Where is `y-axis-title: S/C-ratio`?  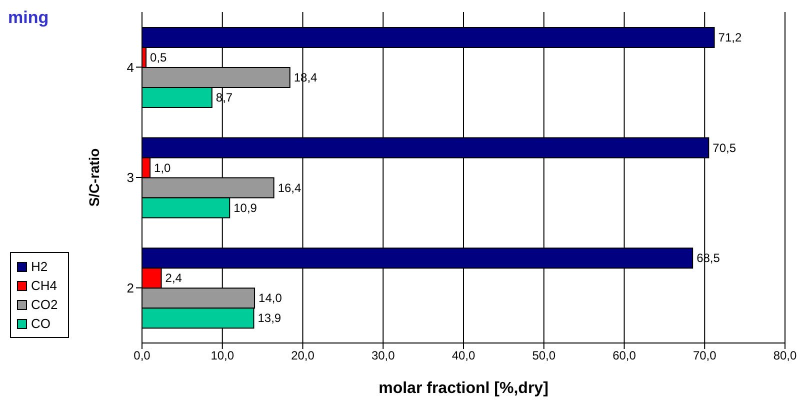
y-axis-title: S/C-ratio is located at coordinates (94, 177).